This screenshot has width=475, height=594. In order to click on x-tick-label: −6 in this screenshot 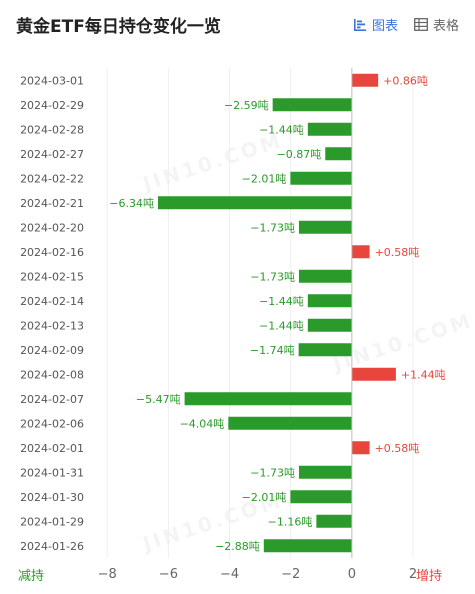, I will do `click(168, 574)`.